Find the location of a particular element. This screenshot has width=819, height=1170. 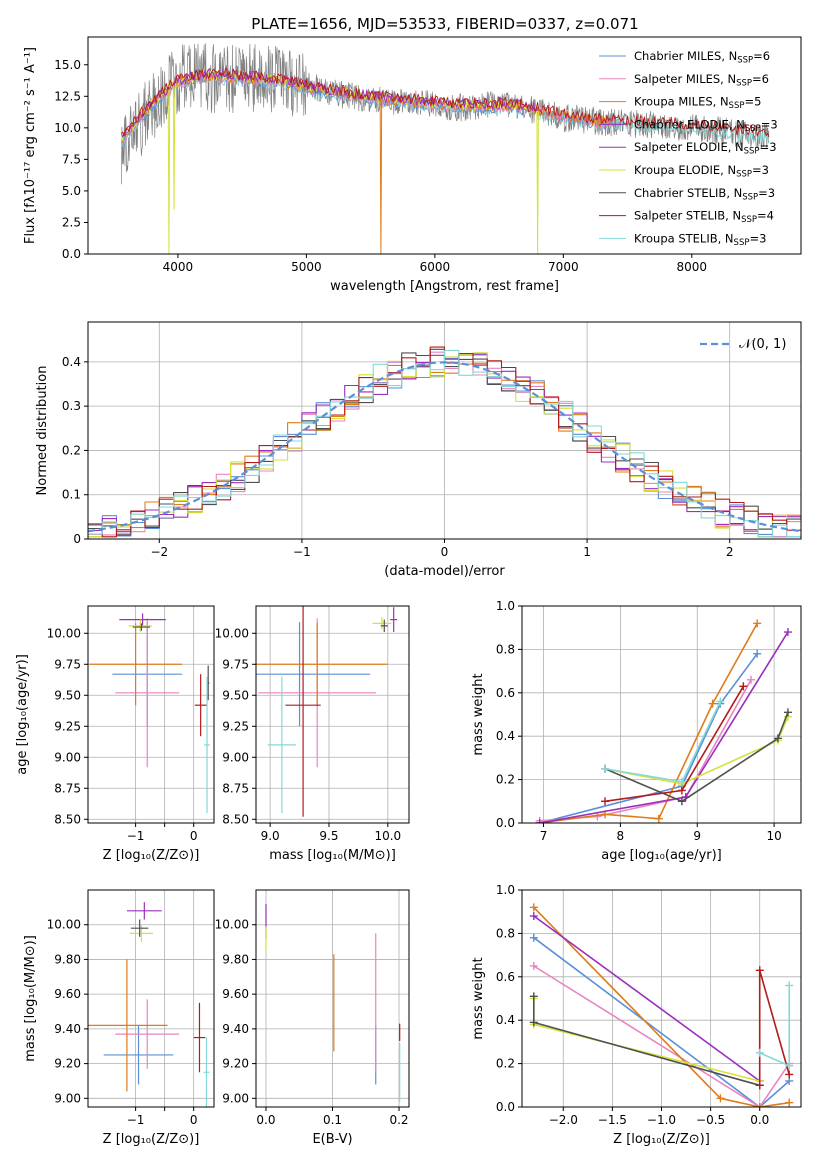

ticks: 9.0 9.5 10.0 8.50 8.75 9.00 9.25 9.50 9.75 10.00 is located at coordinates (308, 734).